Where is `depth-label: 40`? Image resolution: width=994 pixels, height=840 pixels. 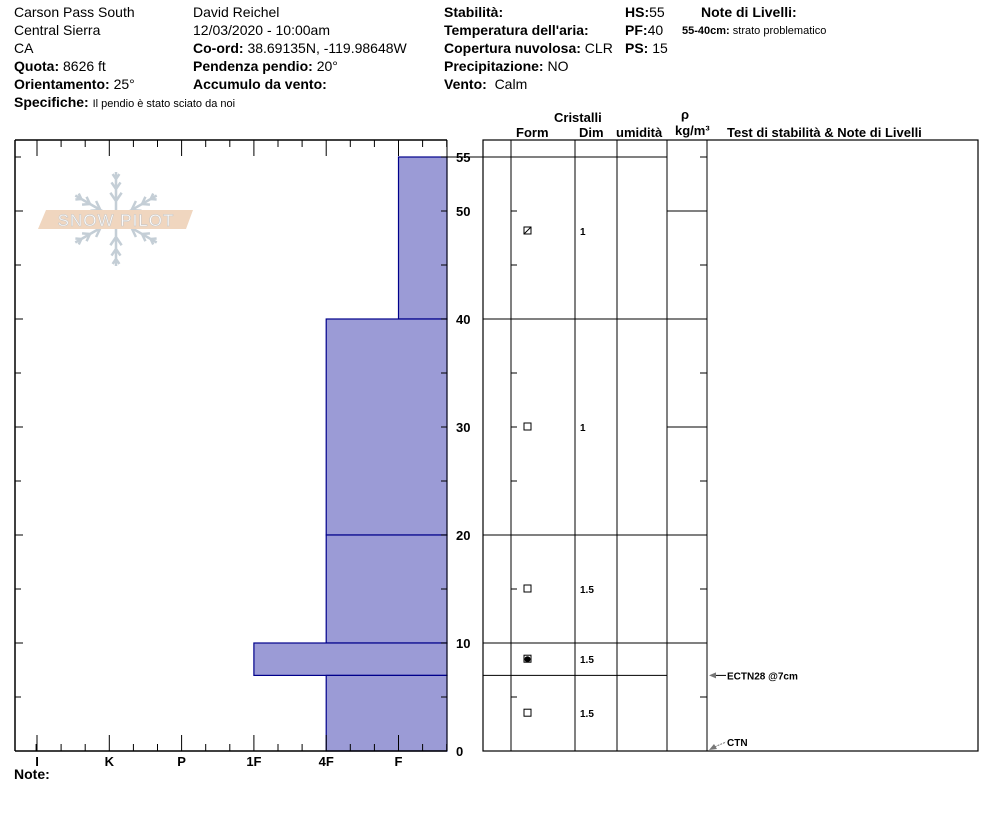 depth-label: 40 is located at coordinates (463, 319).